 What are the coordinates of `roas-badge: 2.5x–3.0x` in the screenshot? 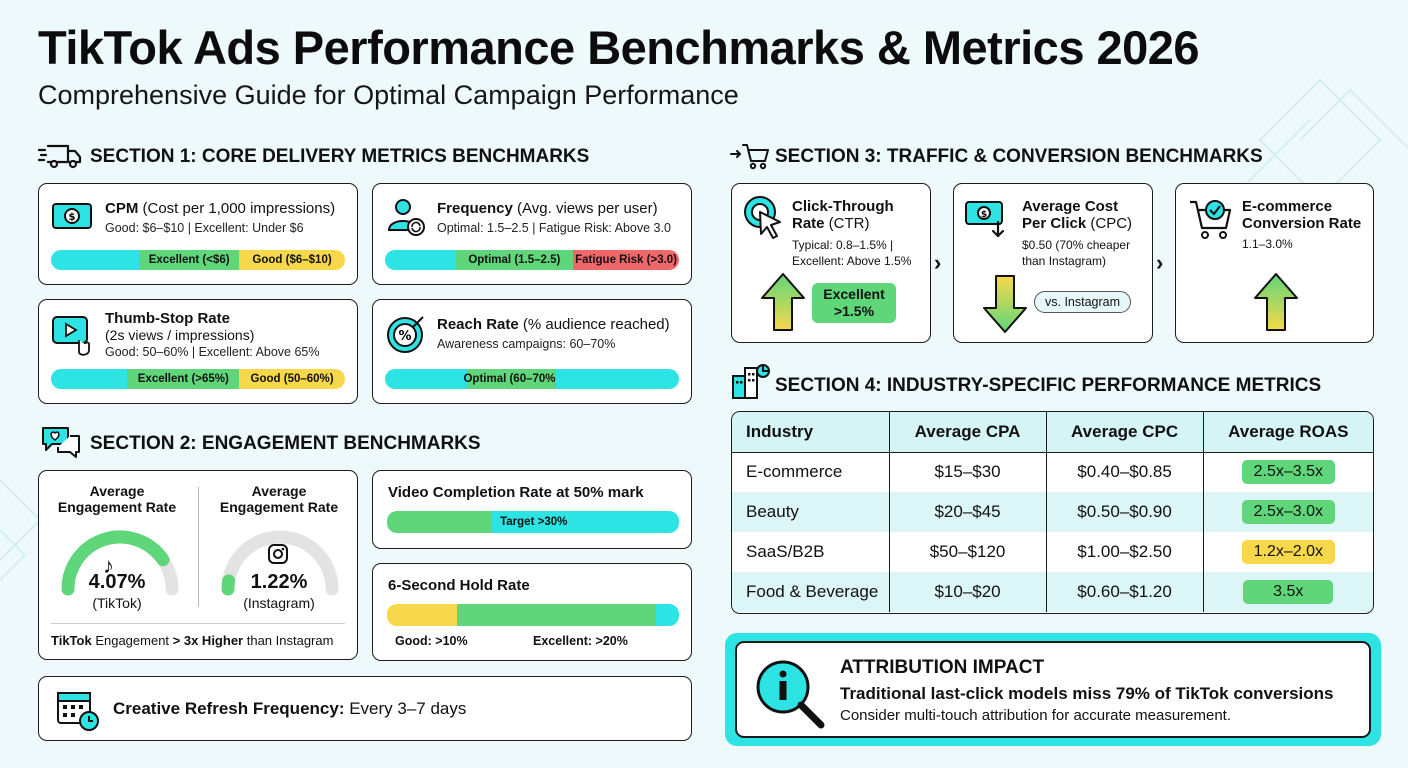 It's located at (1288, 512).